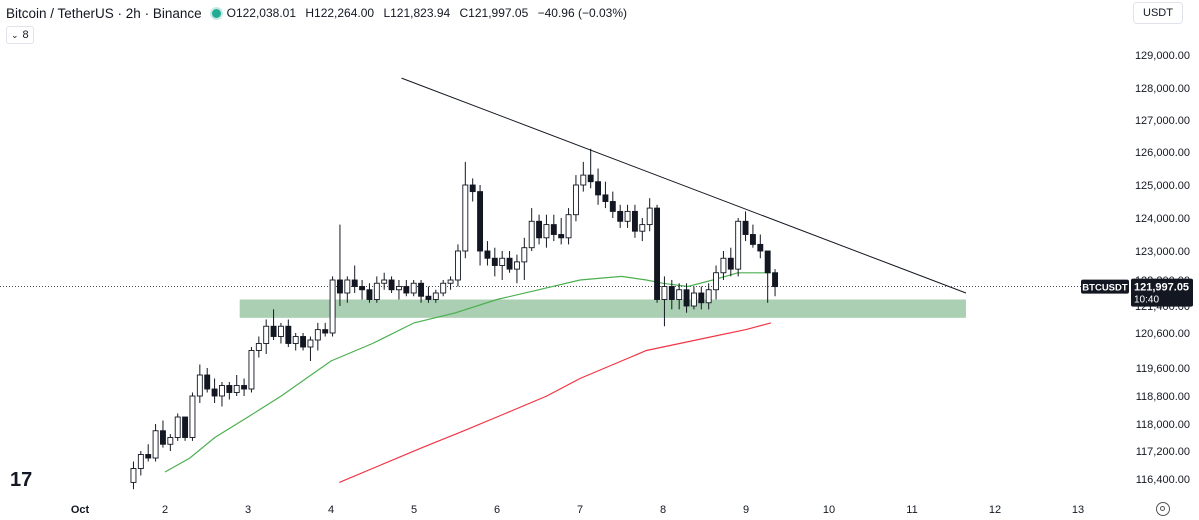 This screenshot has height=520, width=1199. Describe the element at coordinates (494, 13) in the screenshot. I see `close-value: C121,997.05` at that location.